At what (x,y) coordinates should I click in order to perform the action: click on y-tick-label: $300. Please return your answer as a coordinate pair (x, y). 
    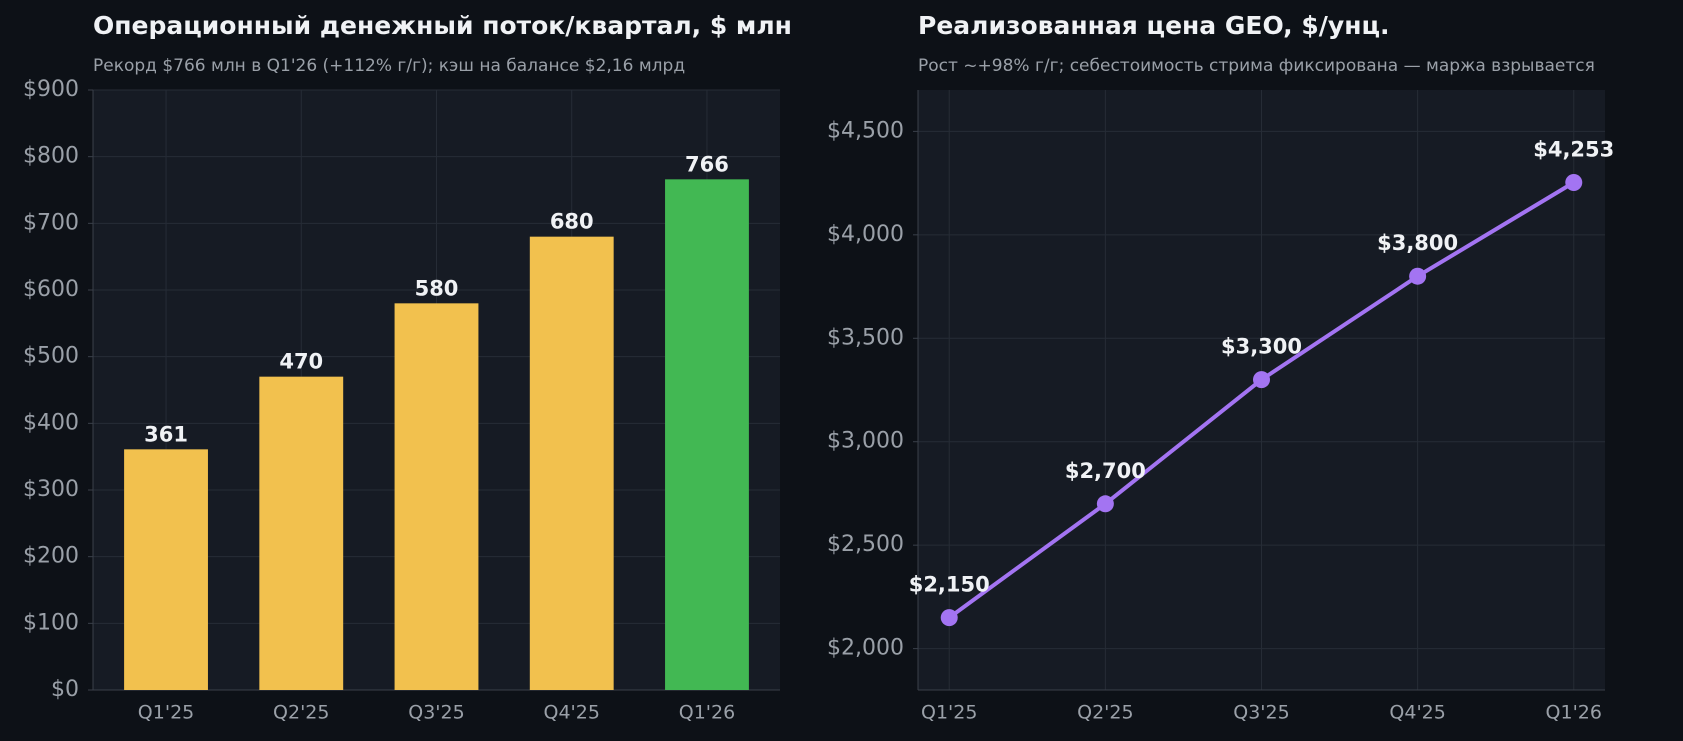
    Looking at the image, I should click on (51, 489).